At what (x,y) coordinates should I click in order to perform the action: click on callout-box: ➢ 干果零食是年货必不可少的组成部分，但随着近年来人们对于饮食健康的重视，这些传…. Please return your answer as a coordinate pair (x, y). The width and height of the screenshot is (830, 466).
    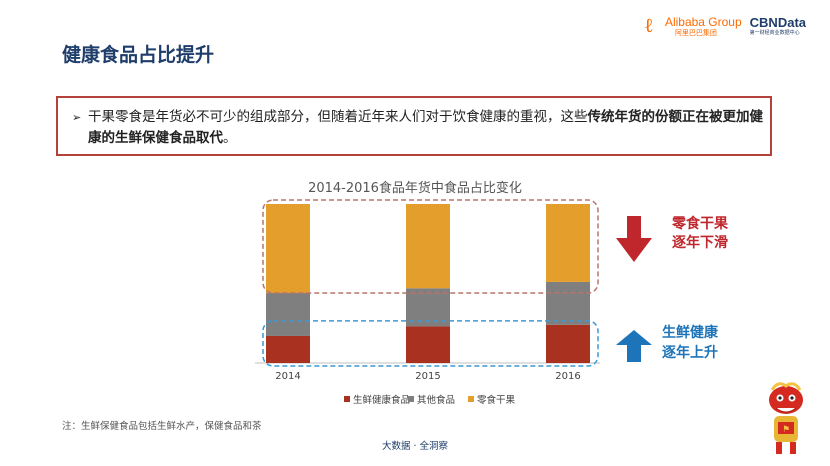
    Looking at the image, I should click on (414, 126).